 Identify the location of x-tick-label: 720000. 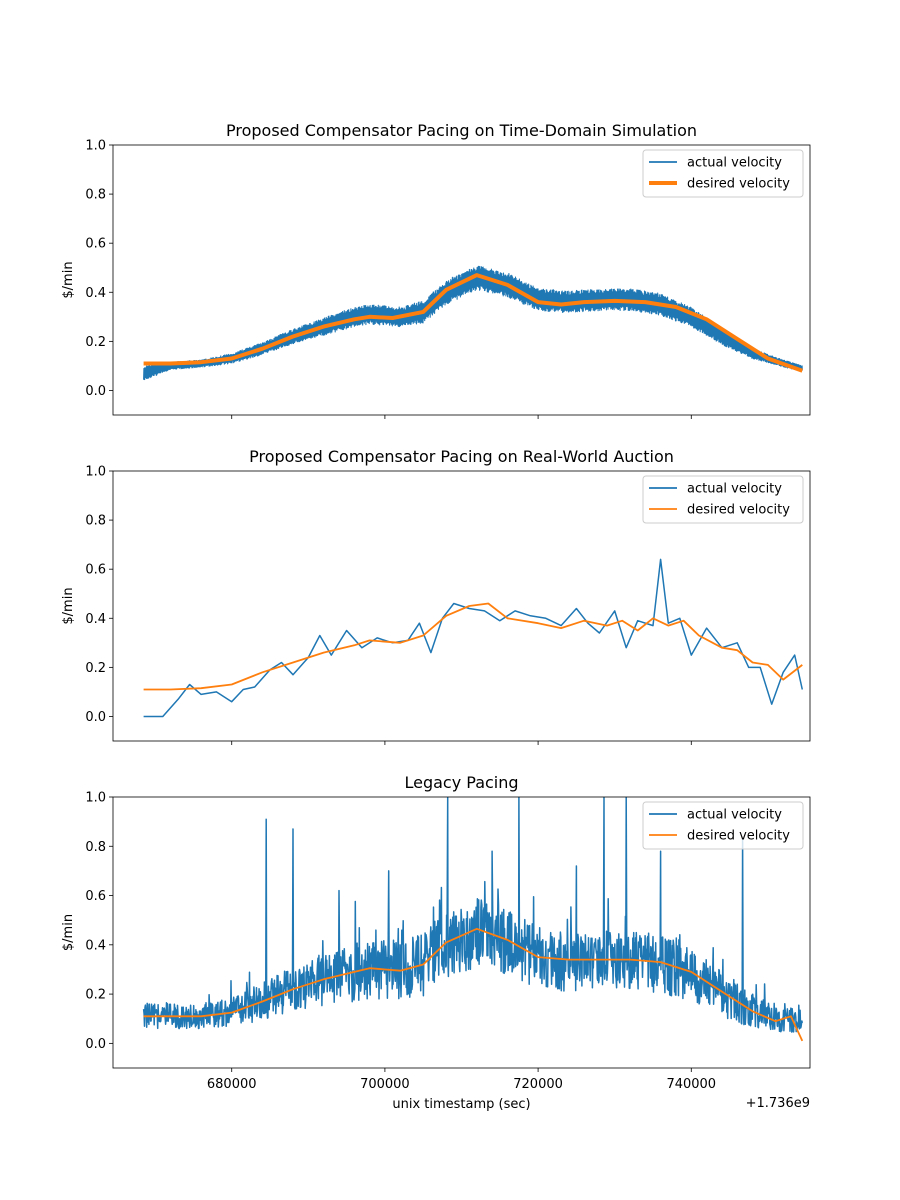
(538, 1084).